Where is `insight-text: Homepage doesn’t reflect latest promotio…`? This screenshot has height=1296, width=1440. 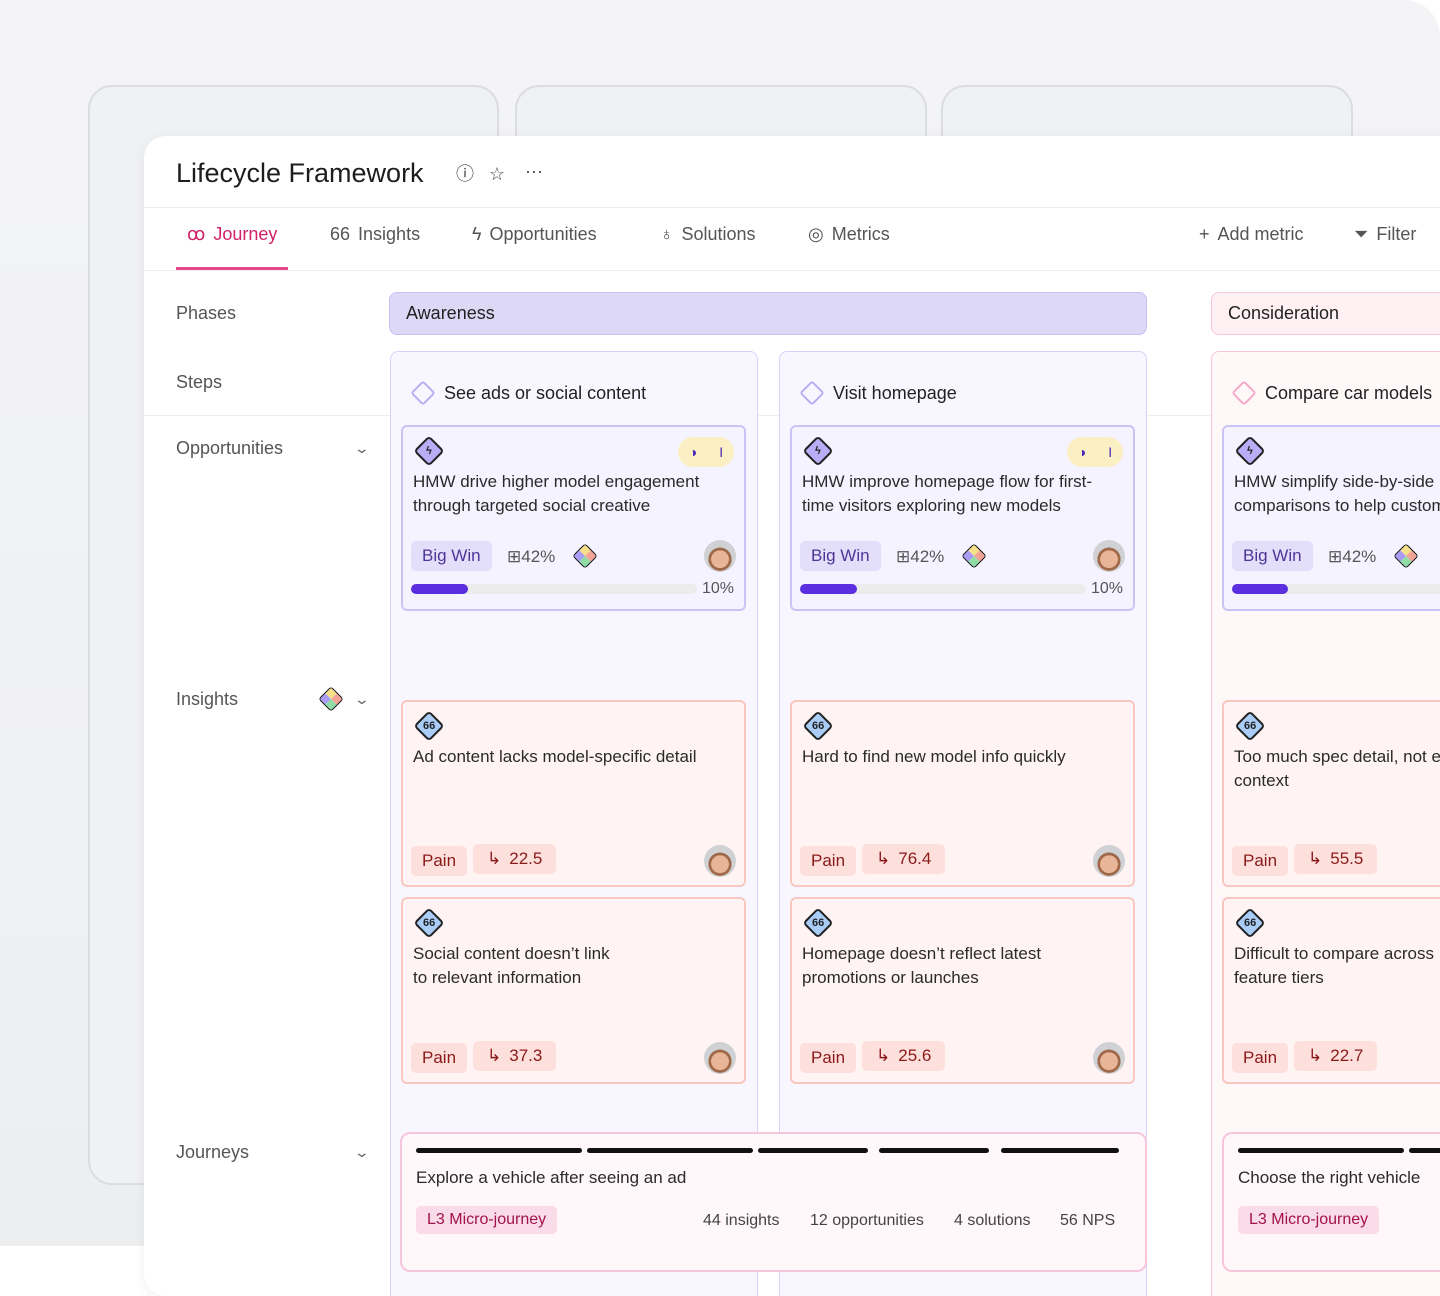
insight-text: Homepage doesn’t reflect latest promotio… is located at coordinates (922, 965).